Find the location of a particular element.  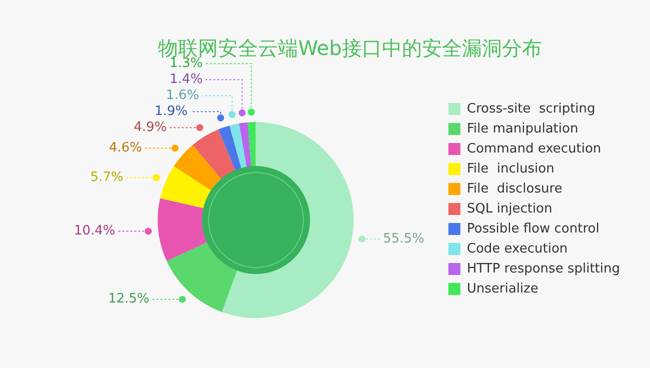

legend-label: Unserialize is located at coordinates (502, 288).